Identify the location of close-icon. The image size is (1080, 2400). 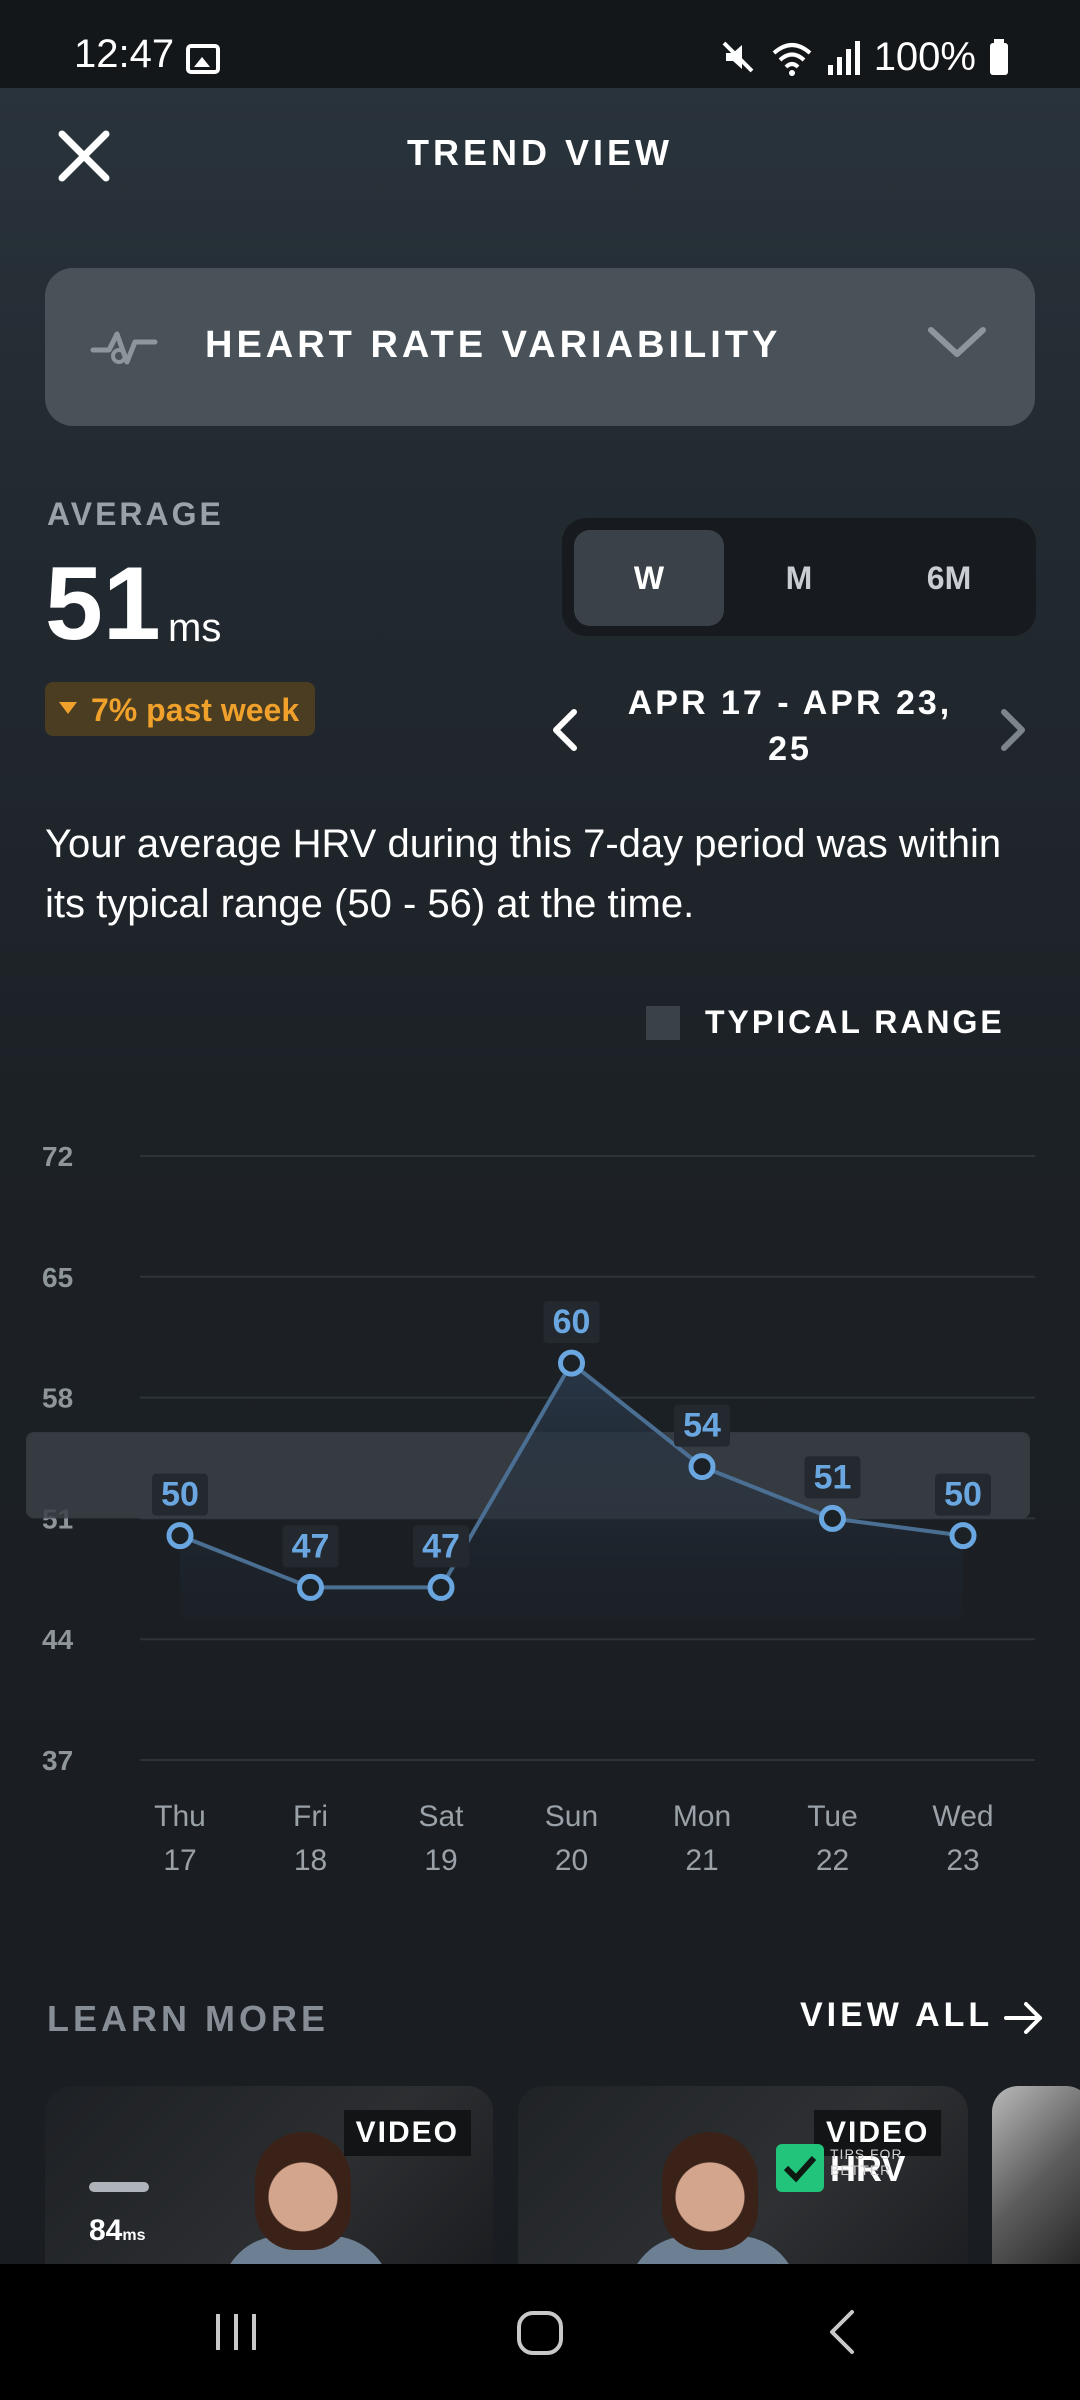
(84, 156).